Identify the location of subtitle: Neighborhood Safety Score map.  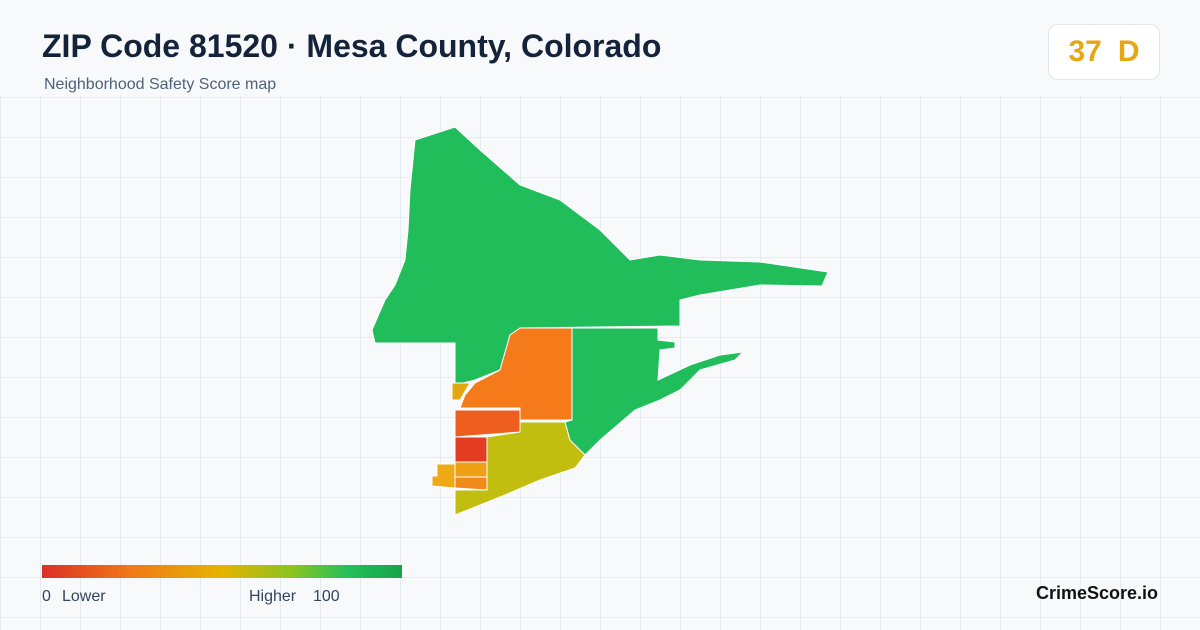
(160, 84).